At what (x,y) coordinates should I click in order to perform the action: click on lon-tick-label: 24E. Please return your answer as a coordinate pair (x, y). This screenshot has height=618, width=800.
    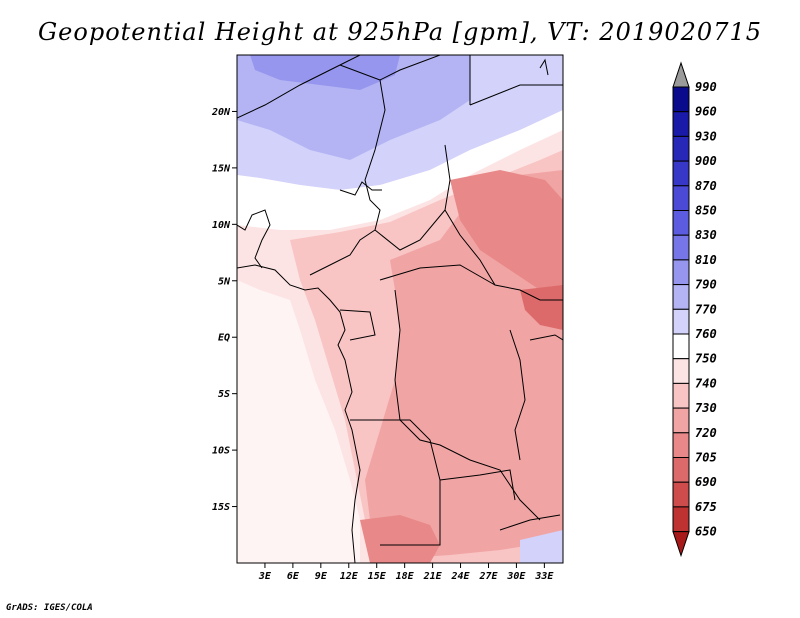
    Looking at the image, I should click on (461, 576).